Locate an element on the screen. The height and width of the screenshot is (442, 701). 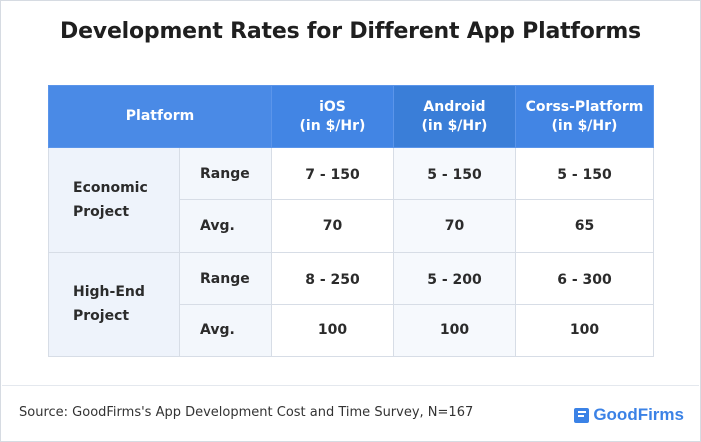
table-cell-android: 5 - 200 is located at coordinates (454, 278).